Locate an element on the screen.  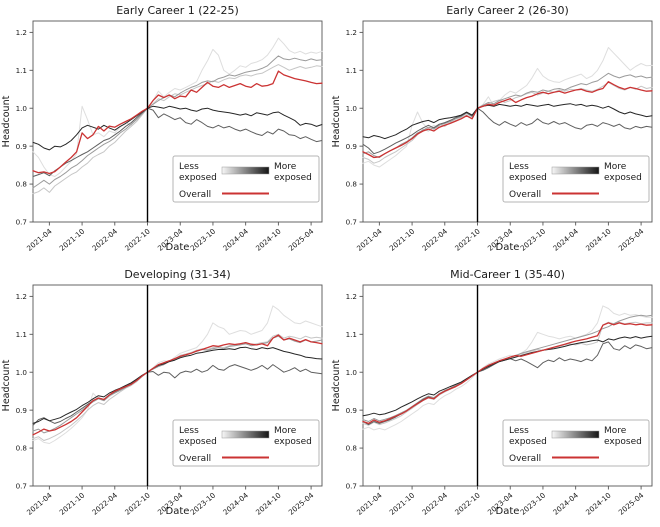
chart-title: Developing (31-34) is located at coordinates (177, 274).